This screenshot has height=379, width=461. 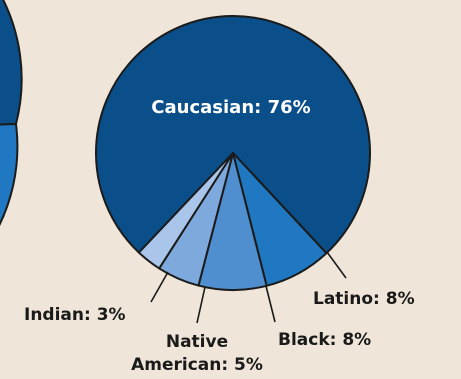 What do you see at coordinates (201, 305) in the screenshot?
I see `leader-line-native-american` at bounding box center [201, 305].